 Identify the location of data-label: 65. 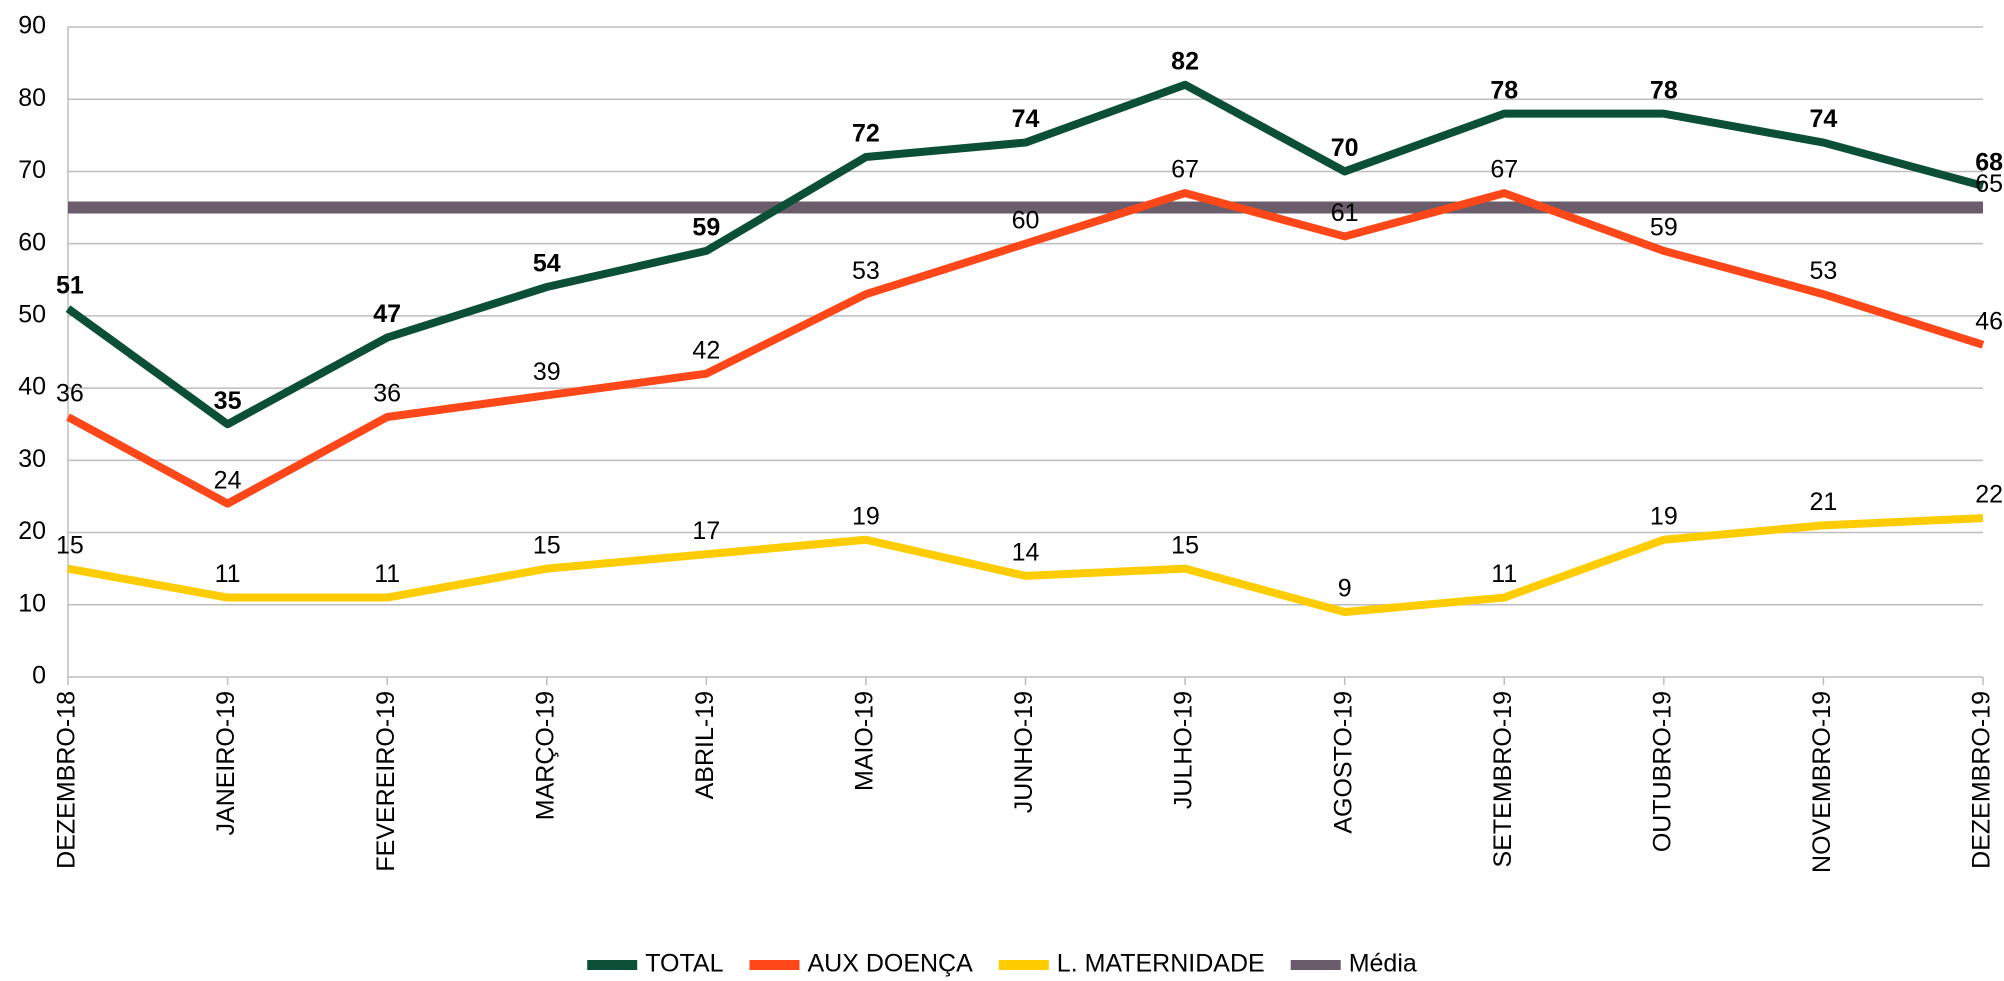
(1989, 184).